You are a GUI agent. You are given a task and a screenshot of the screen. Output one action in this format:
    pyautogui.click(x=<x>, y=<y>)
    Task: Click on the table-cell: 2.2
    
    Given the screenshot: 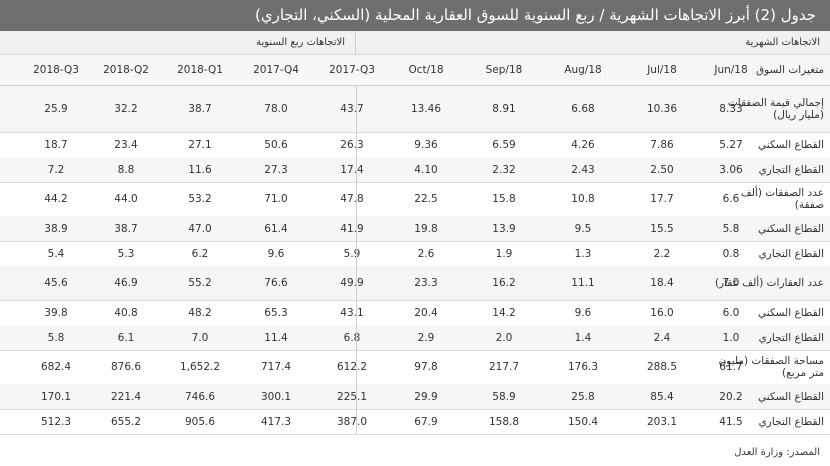 What is the action you would take?
    pyautogui.click(x=662, y=253)
    